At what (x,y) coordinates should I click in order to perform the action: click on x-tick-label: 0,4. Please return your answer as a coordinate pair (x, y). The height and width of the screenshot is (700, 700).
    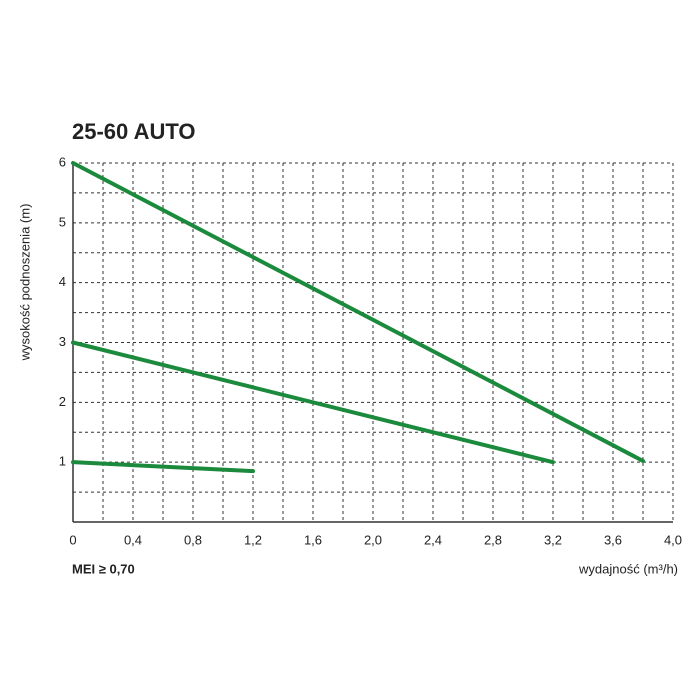
    Looking at the image, I should click on (133, 539).